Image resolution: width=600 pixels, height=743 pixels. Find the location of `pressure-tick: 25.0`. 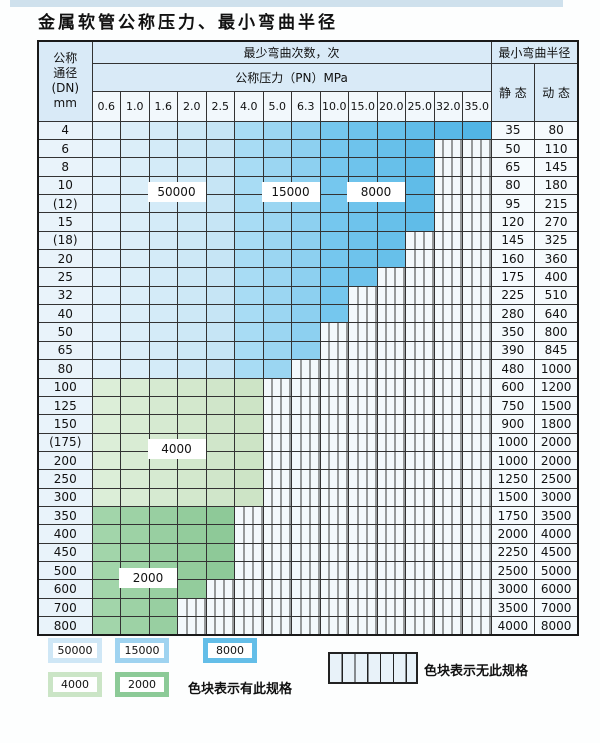

pressure-tick: 25.0 is located at coordinates (420, 106).